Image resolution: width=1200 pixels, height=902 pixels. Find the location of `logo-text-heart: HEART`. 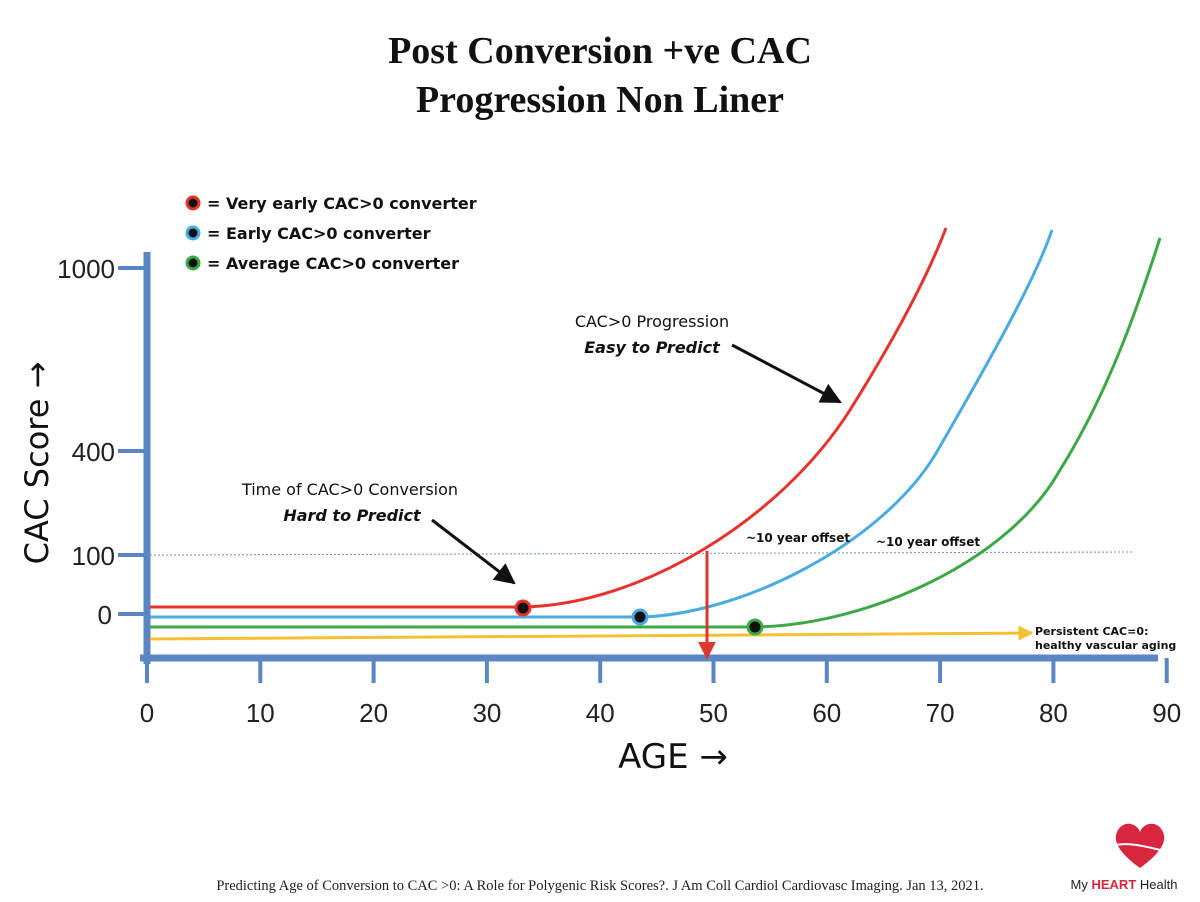

logo-text-heart: HEART is located at coordinates (1113, 884).